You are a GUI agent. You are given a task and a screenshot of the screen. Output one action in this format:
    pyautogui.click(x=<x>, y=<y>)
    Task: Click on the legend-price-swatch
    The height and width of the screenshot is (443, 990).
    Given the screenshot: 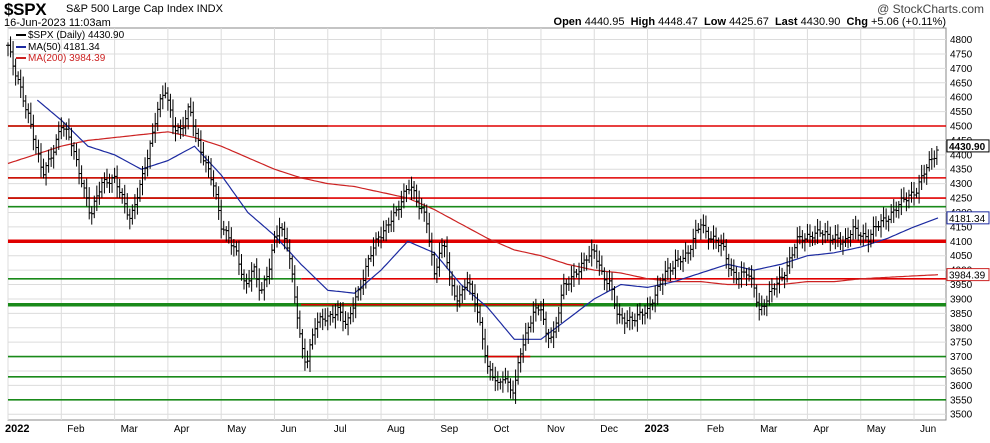 What is the action you would take?
    pyautogui.click(x=21, y=35)
    